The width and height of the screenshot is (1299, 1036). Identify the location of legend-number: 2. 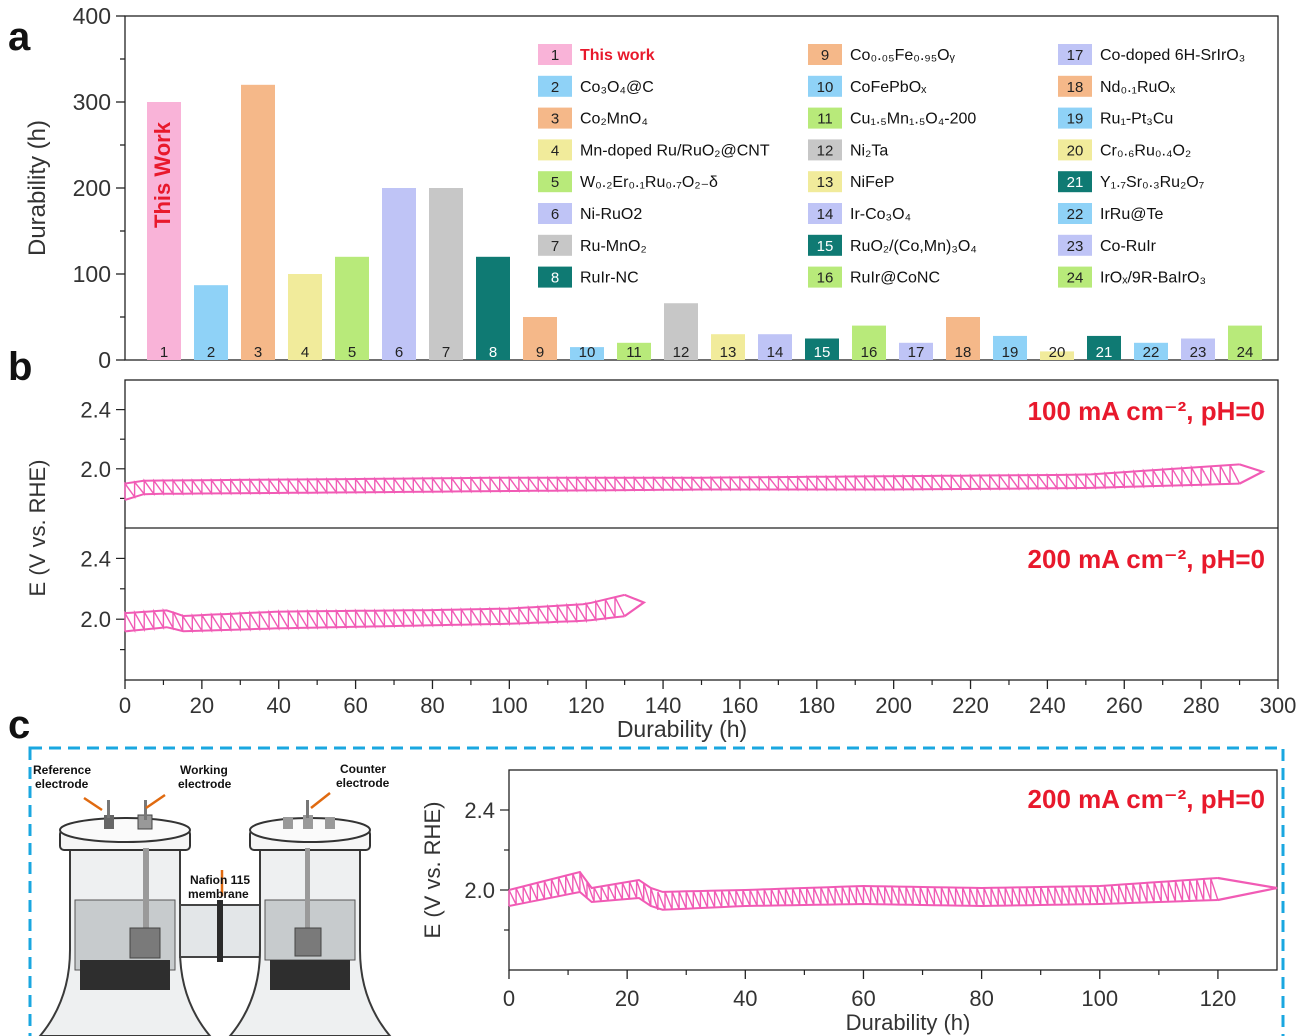
(555, 87).